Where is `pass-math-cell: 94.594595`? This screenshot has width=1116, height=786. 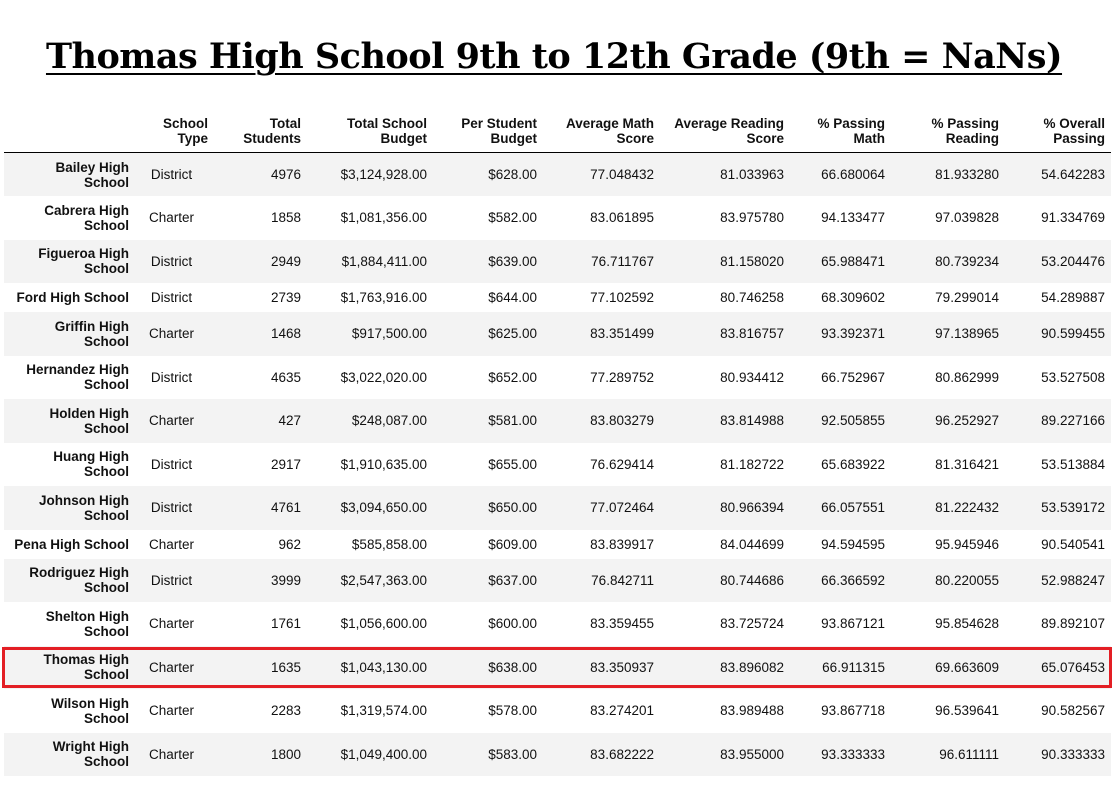 pass-math-cell: 94.594595 is located at coordinates (853, 544).